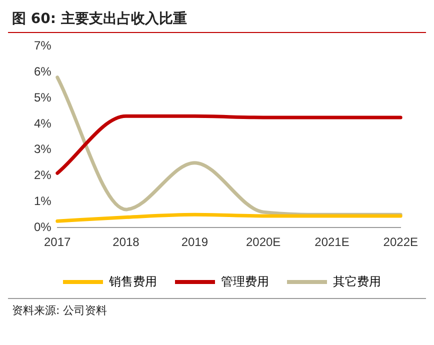 This screenshot has height=345, width=434. I want to click on text: 资料来源: 公司资料, so click(60, 310).